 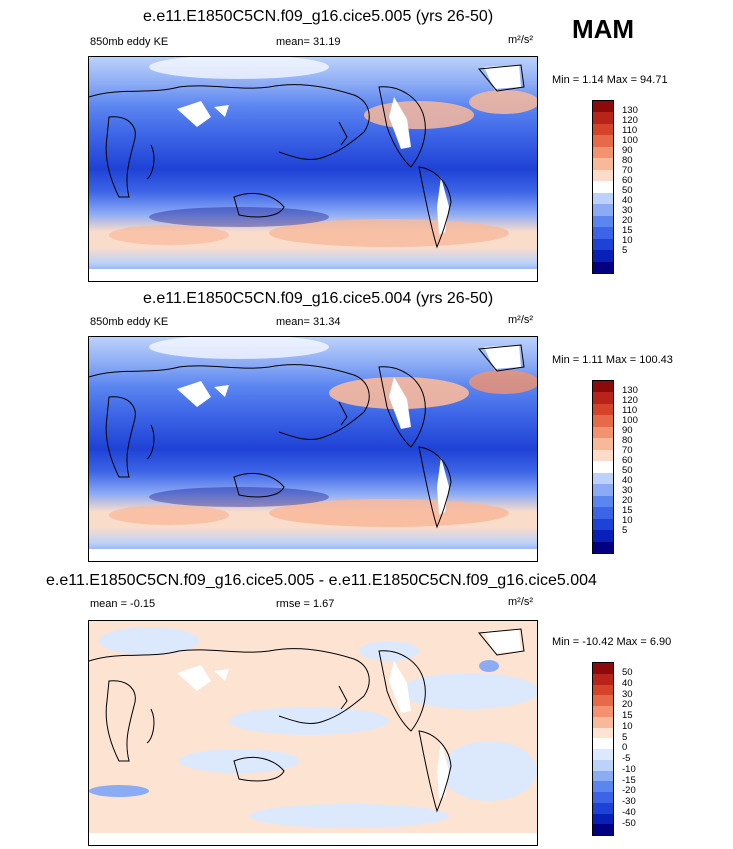 I want to click on panel3-units: m²/s², so click(x=521, y=602).